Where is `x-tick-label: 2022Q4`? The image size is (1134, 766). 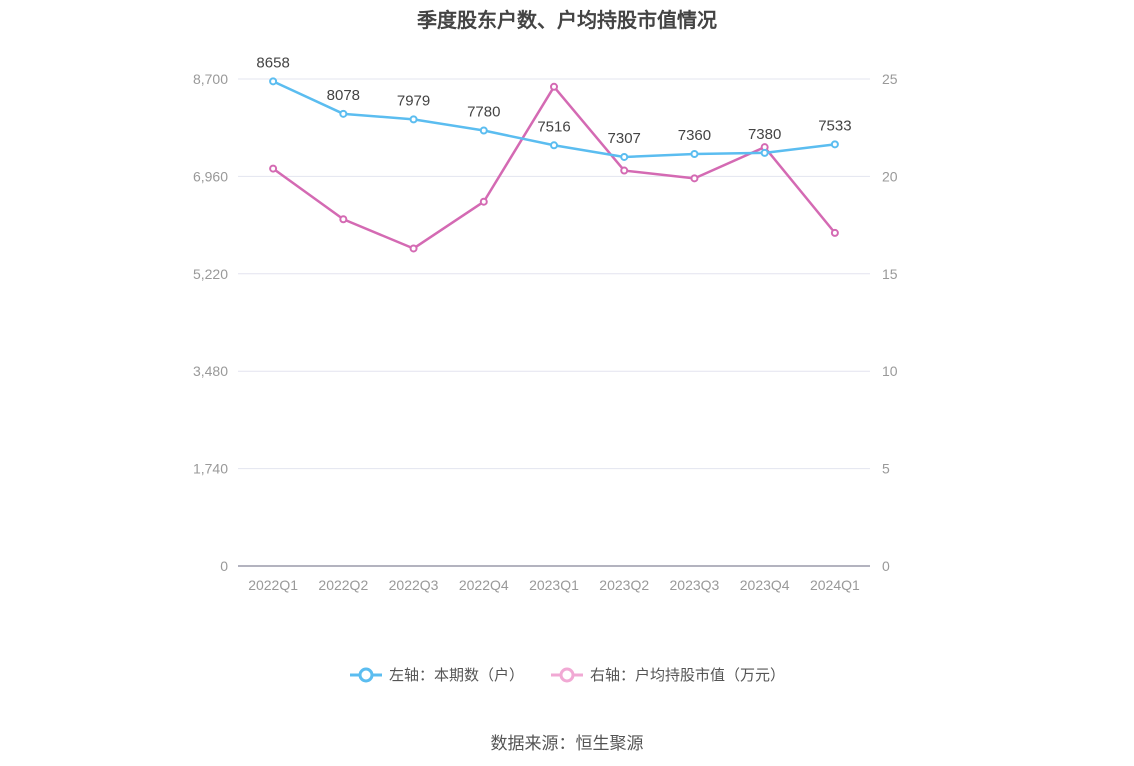 x-tick-label: 2022Q4 is located at coordinates (484, 585).